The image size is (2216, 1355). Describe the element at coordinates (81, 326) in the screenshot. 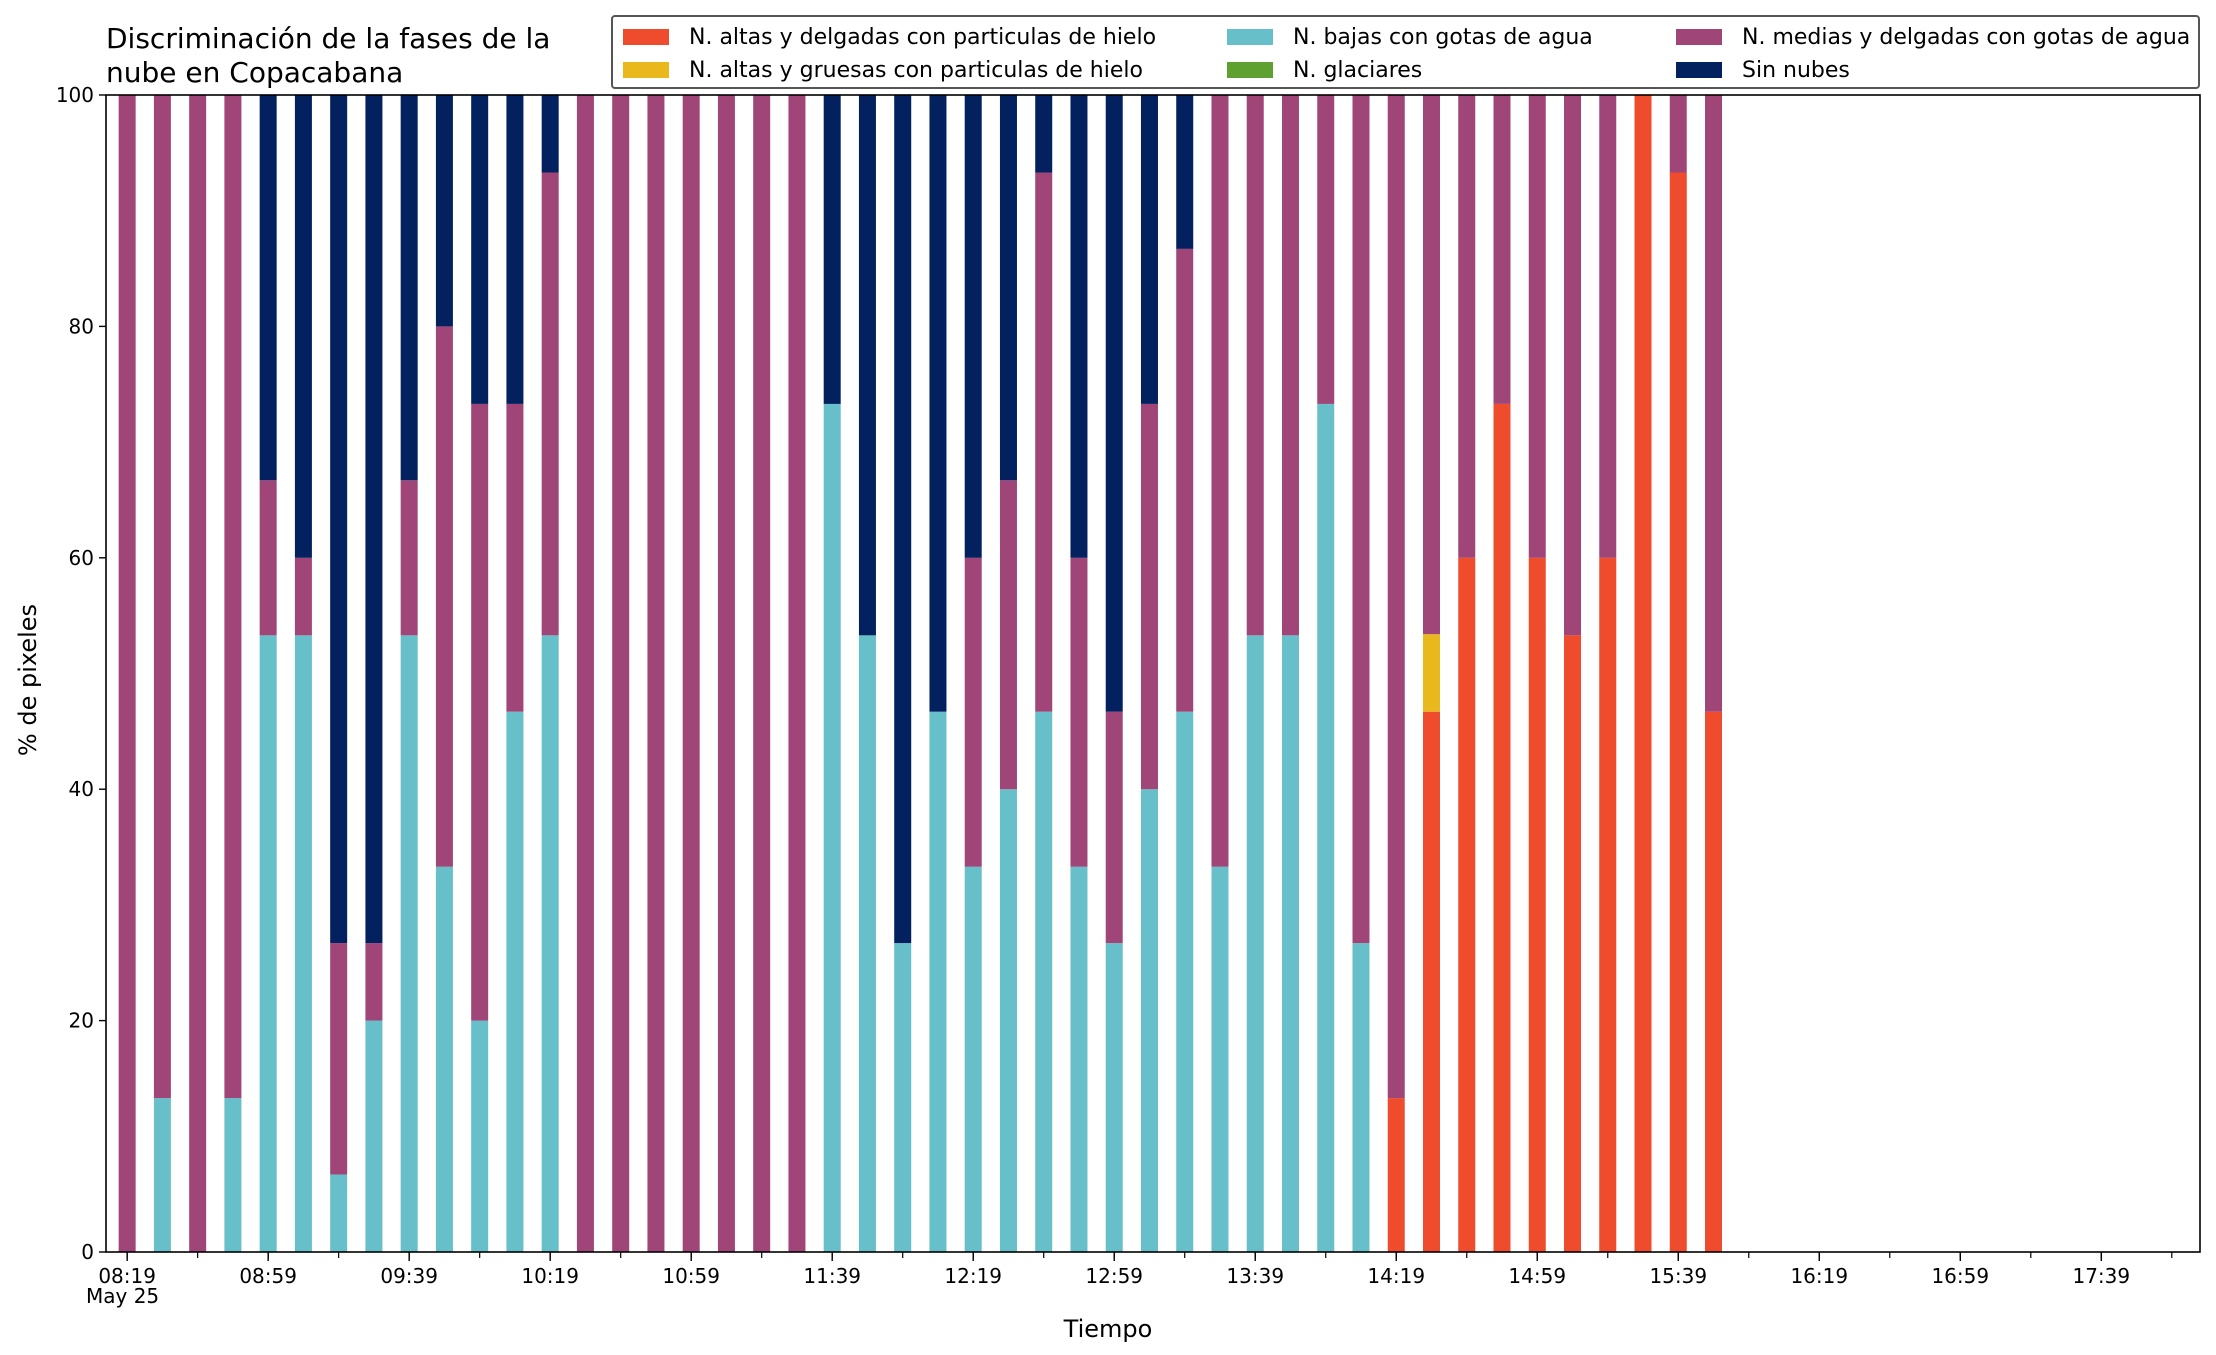

I see `y-tick-label: 80` at that location.